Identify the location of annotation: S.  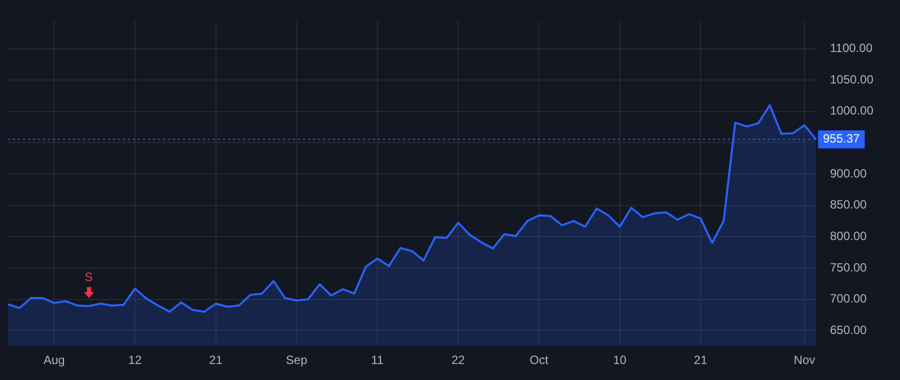
(89, 277).